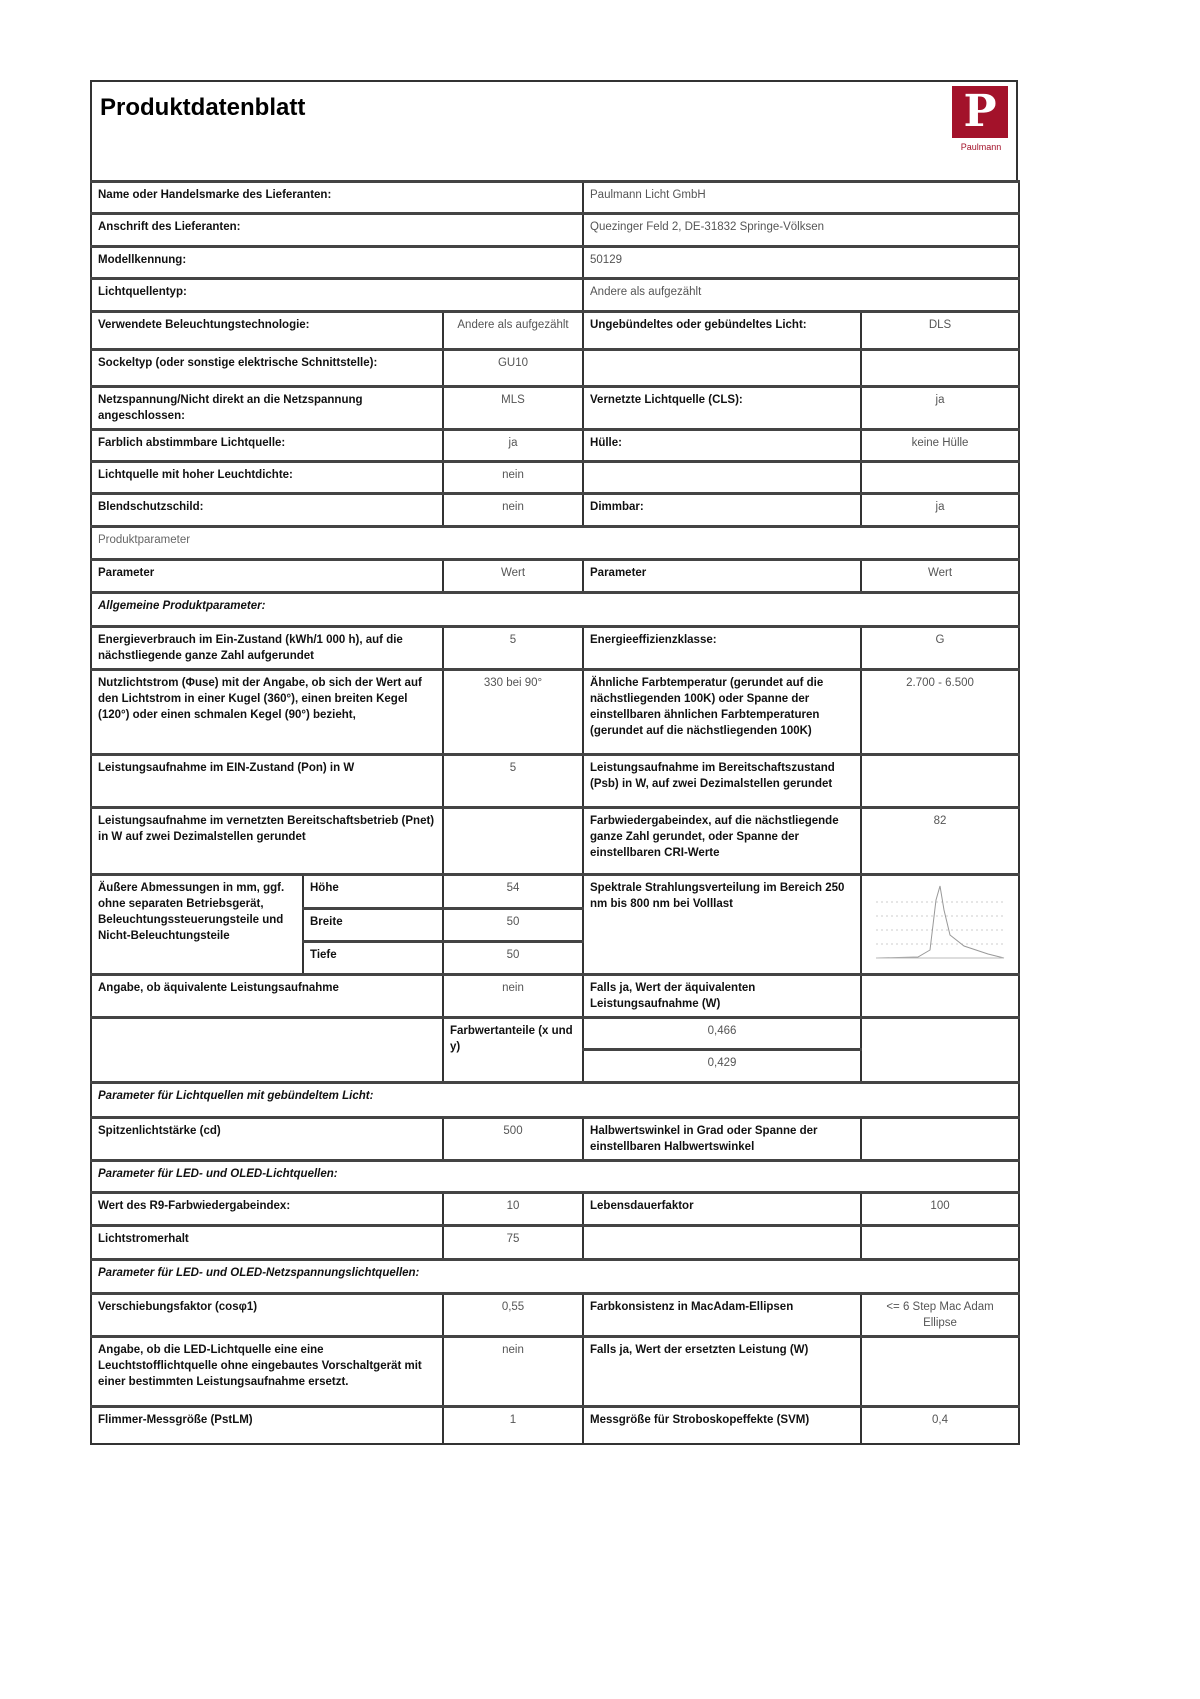  Describe the element at coordinates (940, 510) in the screenshot. I see `dimmable-value: ja` at that location.